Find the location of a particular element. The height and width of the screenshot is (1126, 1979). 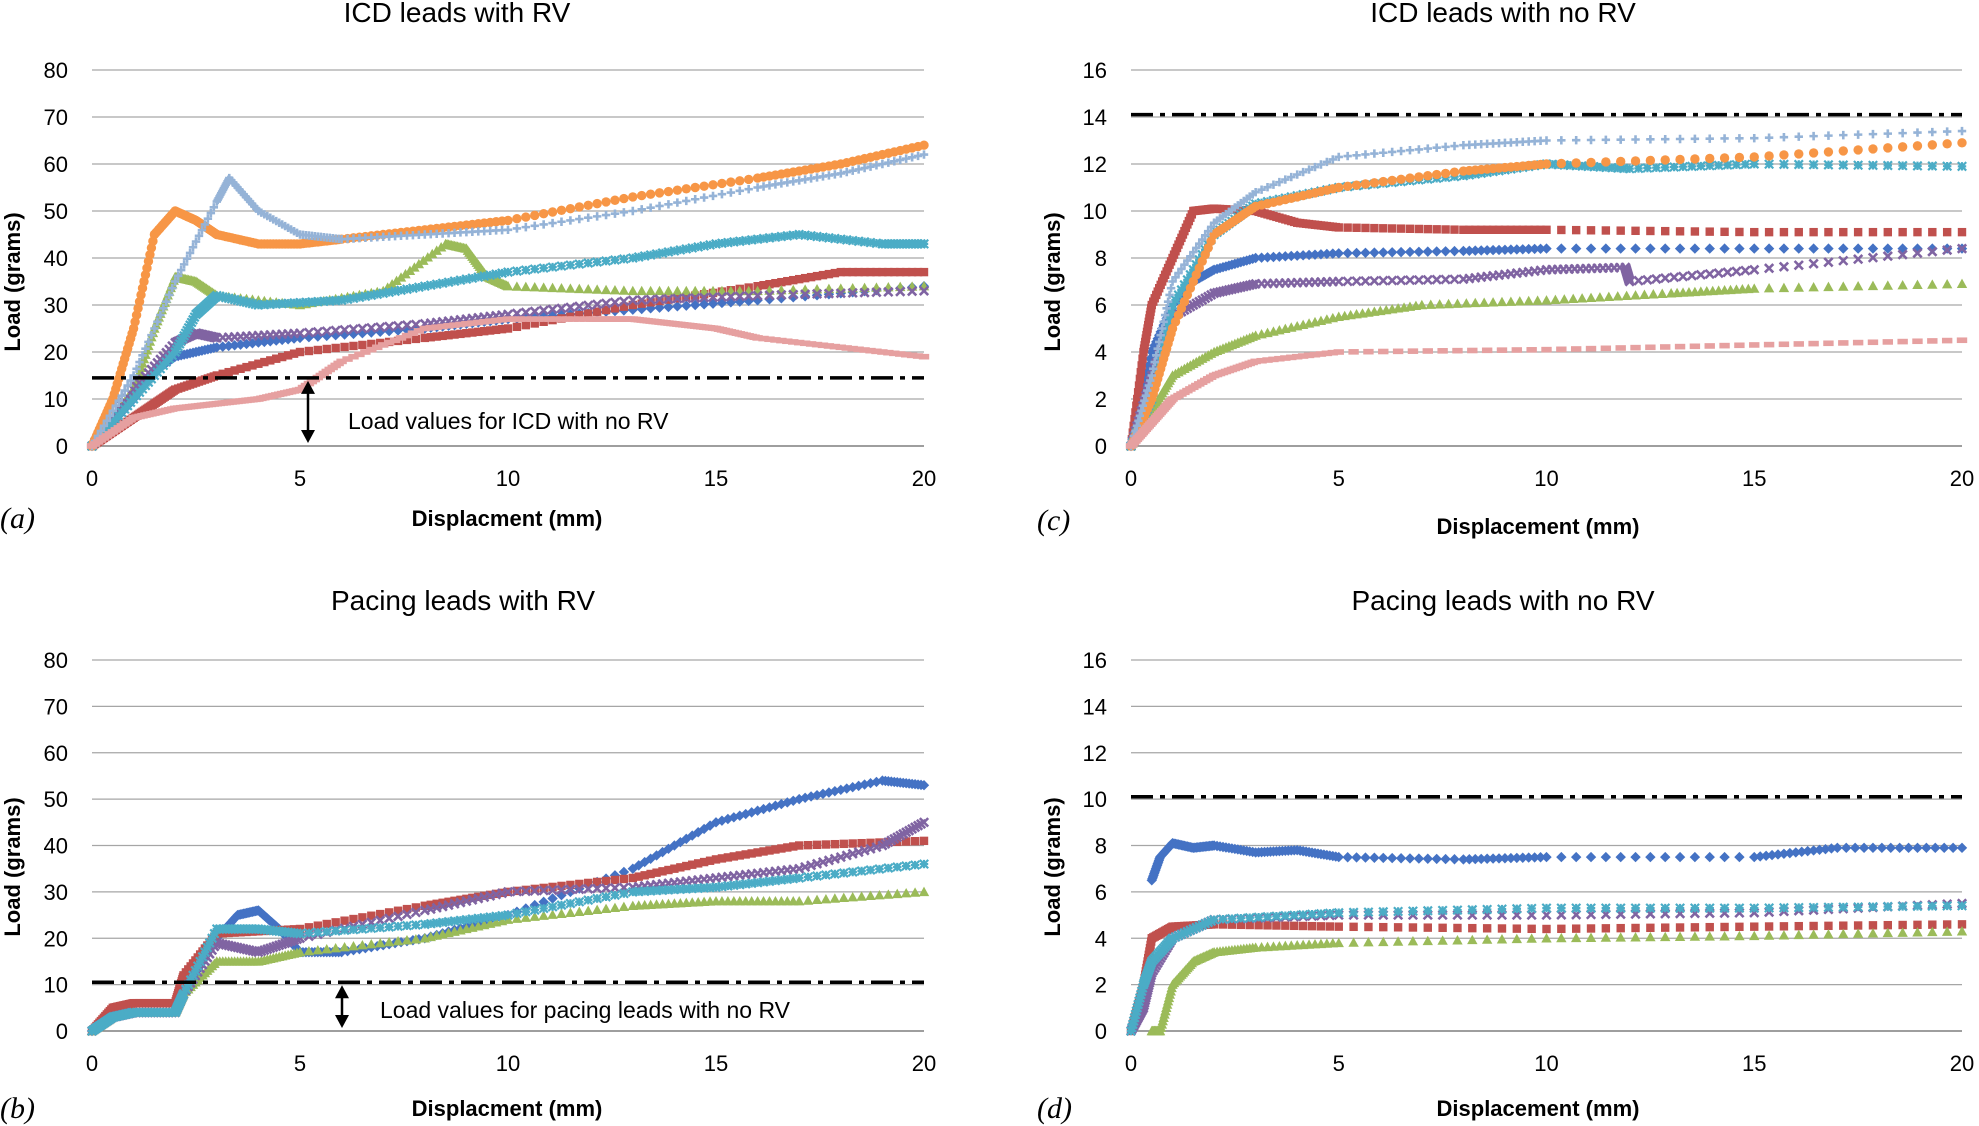

series-cyan-d is located at coordinates (1546, 968).